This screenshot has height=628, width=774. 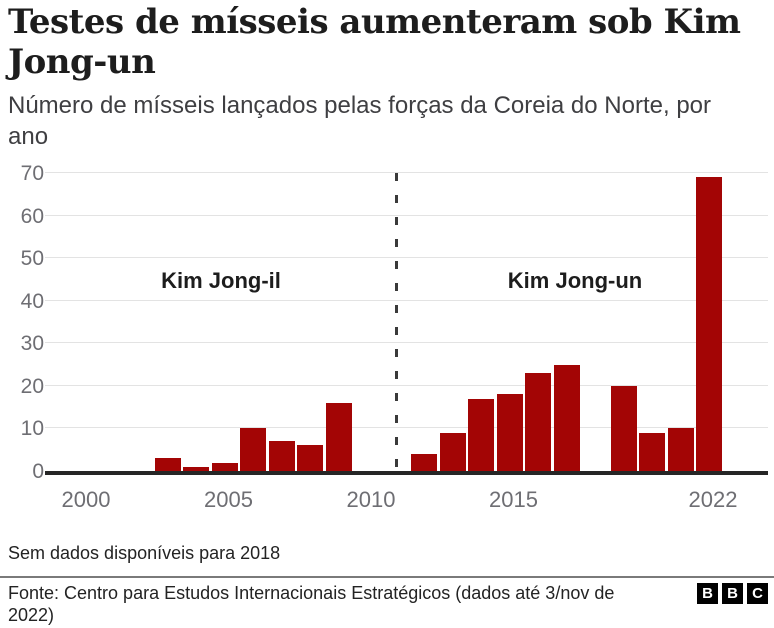 I want to click on y-axis-tick-label-70: 70, so click(x=32, y=173).